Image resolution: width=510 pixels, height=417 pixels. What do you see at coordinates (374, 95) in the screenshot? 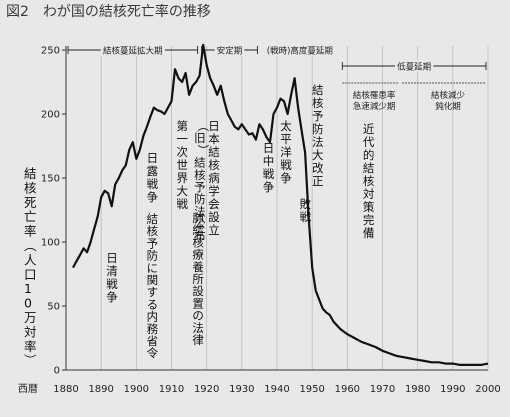
I see `period-rapid-decline-label-0: 結核罹患率` at bounding box center [374, 95].